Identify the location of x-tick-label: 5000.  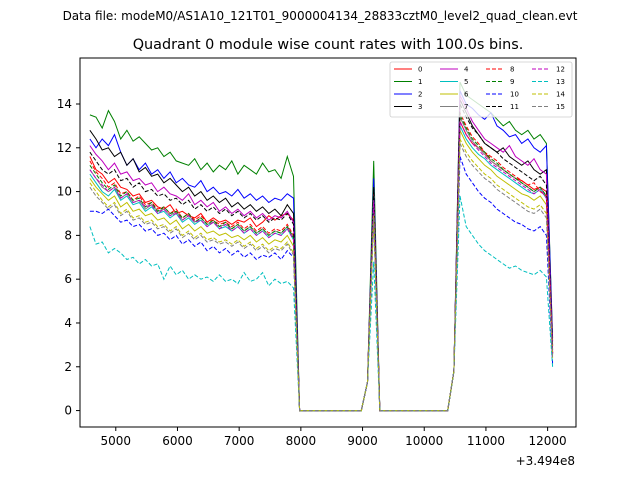
(116, 441).